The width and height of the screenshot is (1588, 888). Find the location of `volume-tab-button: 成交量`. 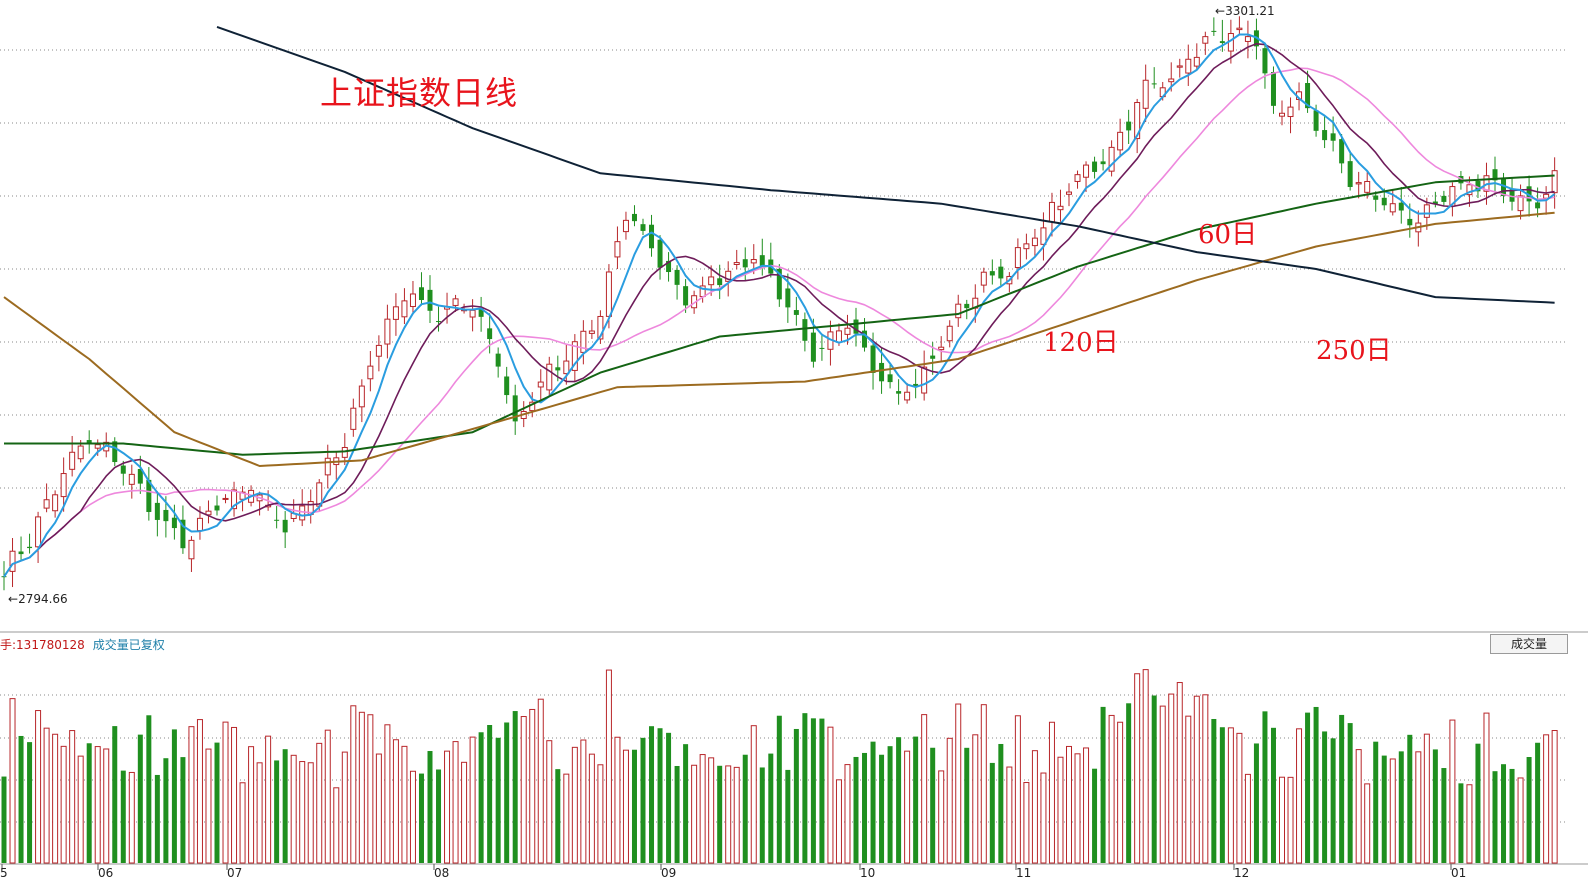

volume-tab-button: 成交量 is located at coordinates (1529, 644).